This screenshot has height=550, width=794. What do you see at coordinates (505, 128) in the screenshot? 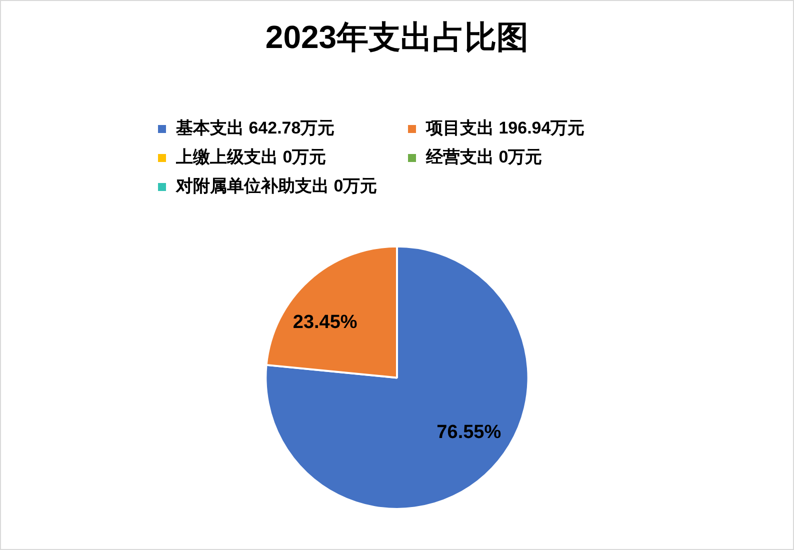
I see `legend-label: 项目支出 196.94万元` at bounding box center [505, 128].